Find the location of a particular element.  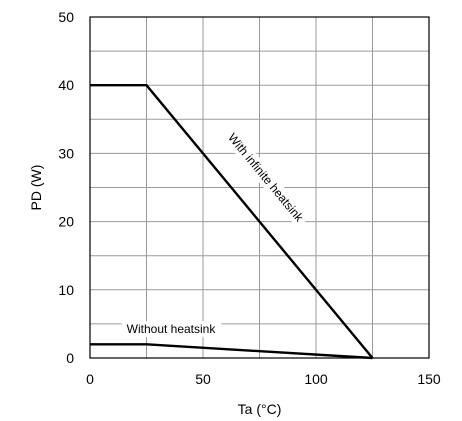

y-tick-label: 40 is located at coordinates (66, 85).